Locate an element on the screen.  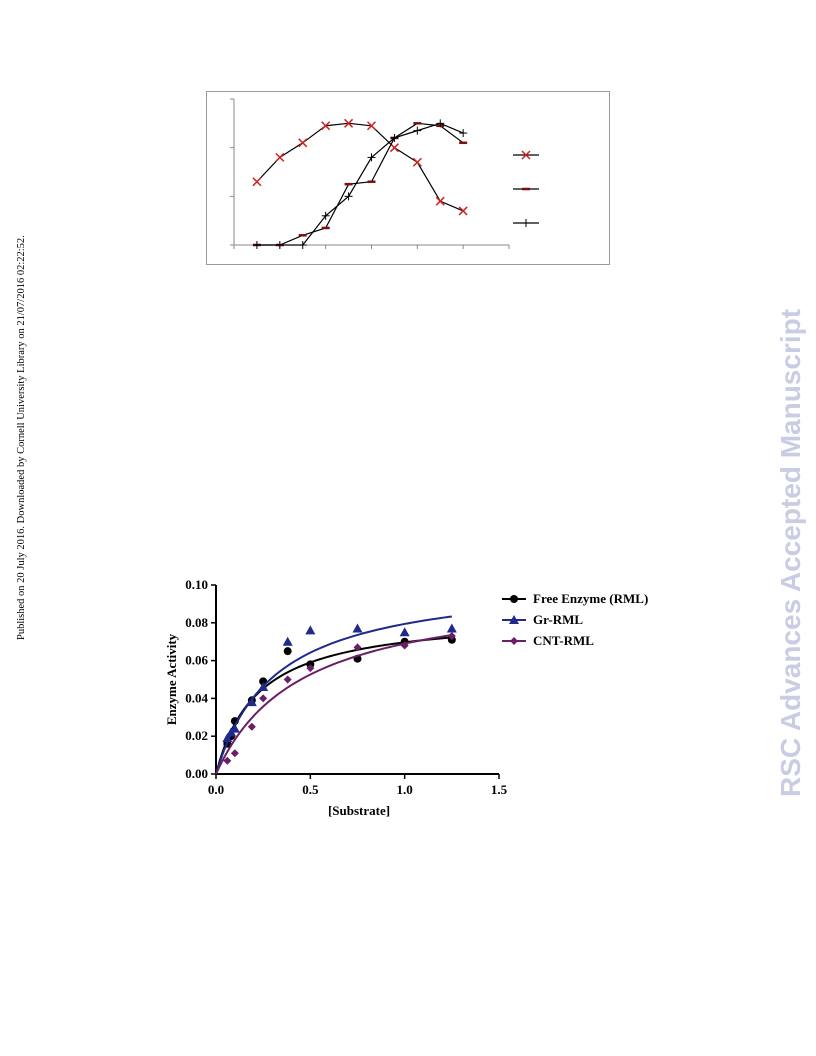
kinetics-y-tick-label: 0.04 is located at coordinates (196, 697).